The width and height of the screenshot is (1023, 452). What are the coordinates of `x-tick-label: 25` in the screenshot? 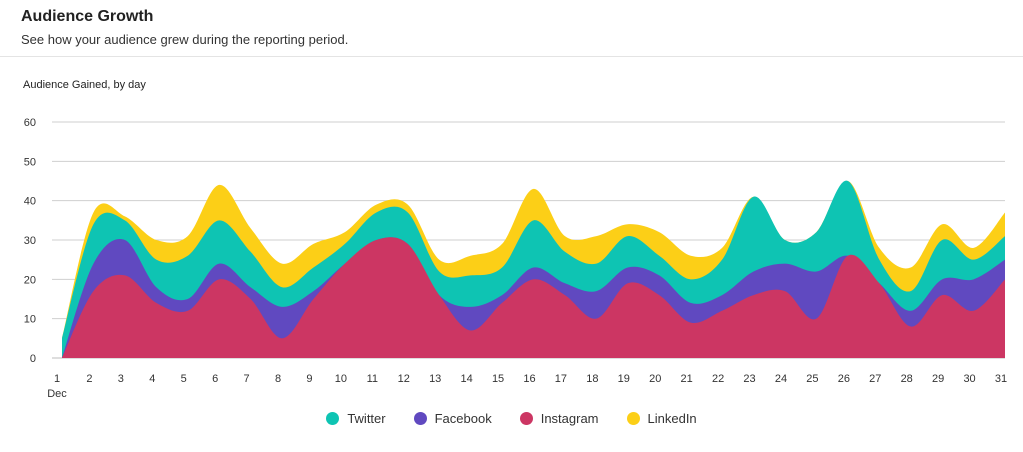 It's located at (812, 379).